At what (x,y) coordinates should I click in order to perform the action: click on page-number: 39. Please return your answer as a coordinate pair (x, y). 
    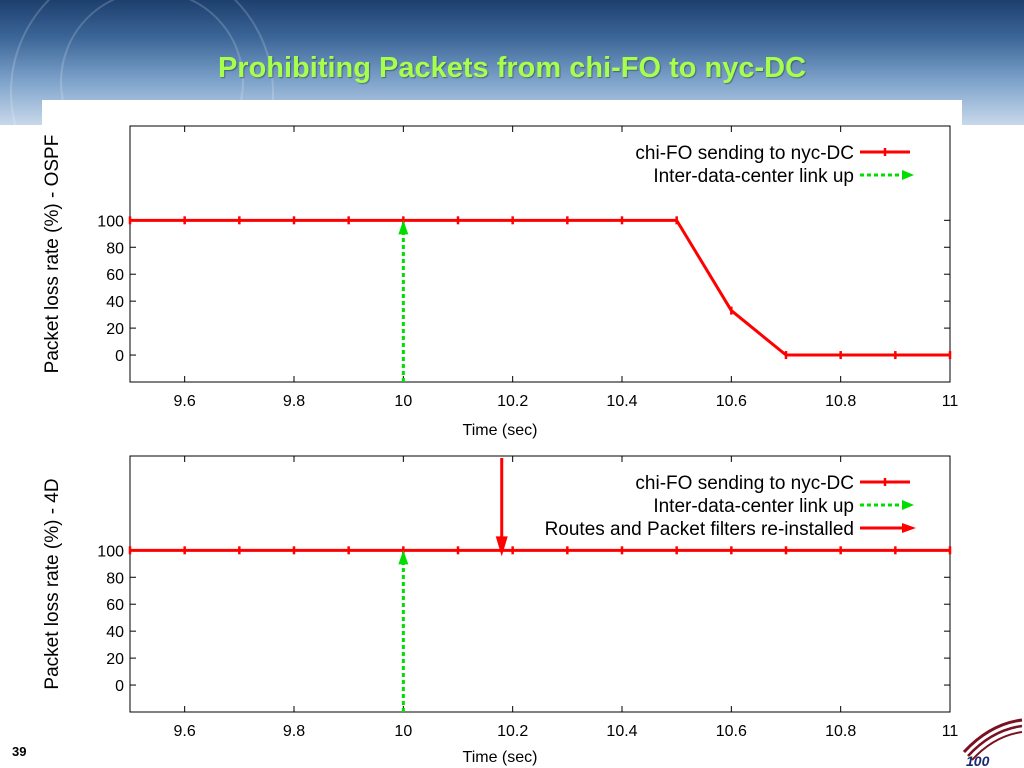
    Looking at the image, I should click on (19, 751).